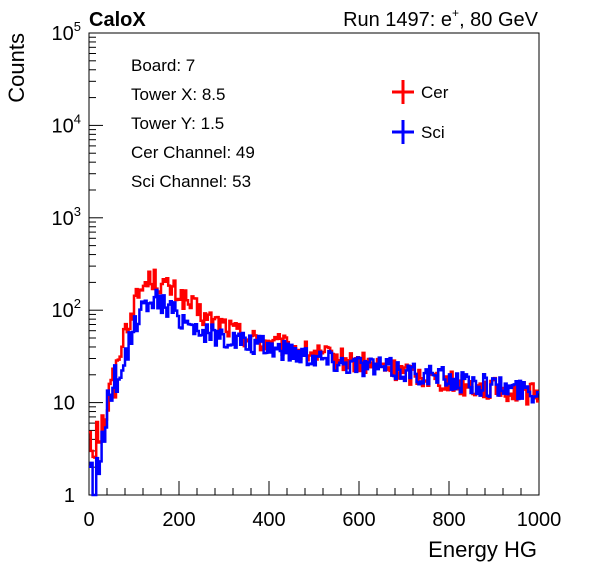  I want to click on x-axis: 0 200 400 600 800 1000, so click(322, 506).